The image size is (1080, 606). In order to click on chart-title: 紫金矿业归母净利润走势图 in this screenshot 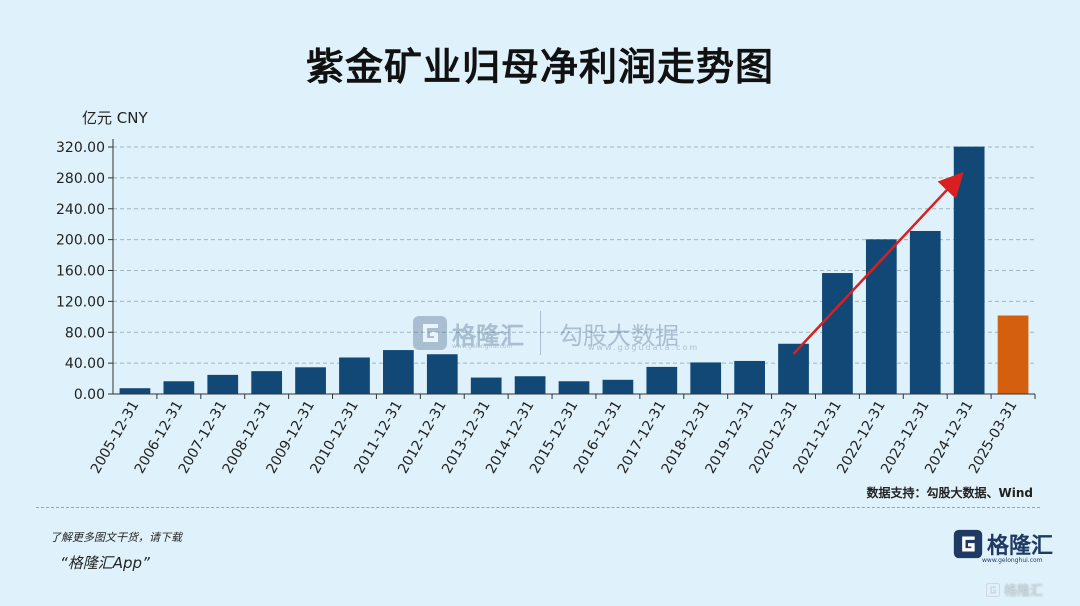, I will do `click(539, 67)`.